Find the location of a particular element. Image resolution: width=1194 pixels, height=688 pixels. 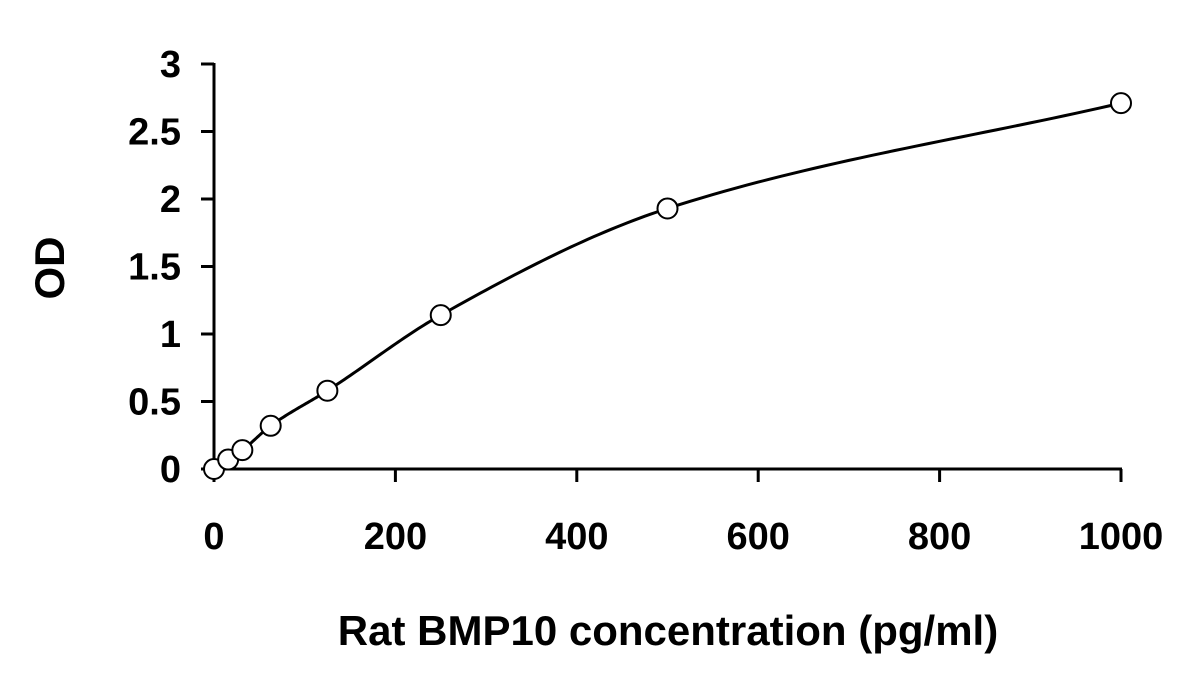

y-axis-title: OD is located at coordinates (49, 268).